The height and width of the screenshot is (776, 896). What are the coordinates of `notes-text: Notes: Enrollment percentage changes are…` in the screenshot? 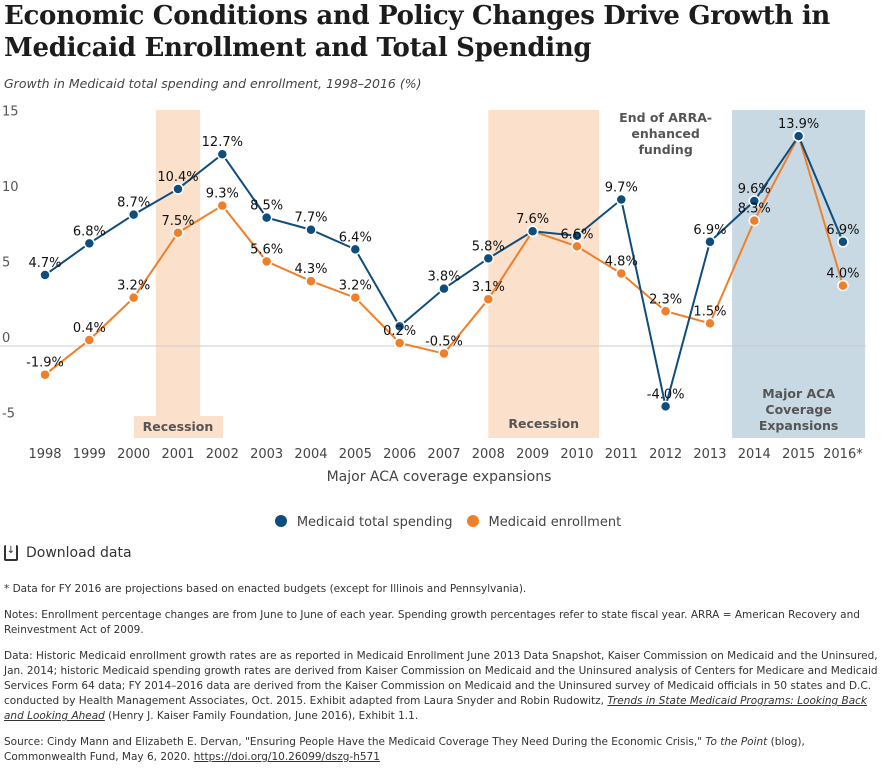 It's located at (432, 622).